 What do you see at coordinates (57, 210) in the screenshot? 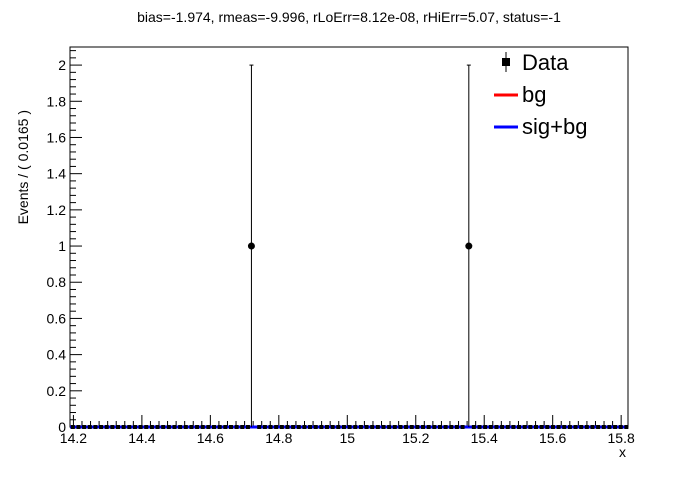
I see `y-tick-label: 1.2` at bounding box center [57, 210].